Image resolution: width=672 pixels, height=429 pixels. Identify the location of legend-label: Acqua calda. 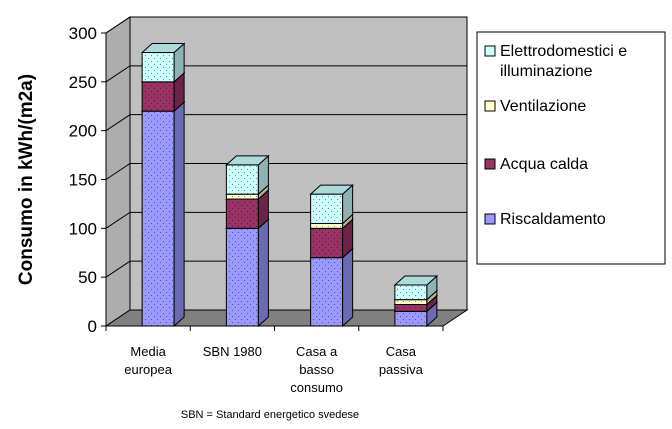
(544, 164).